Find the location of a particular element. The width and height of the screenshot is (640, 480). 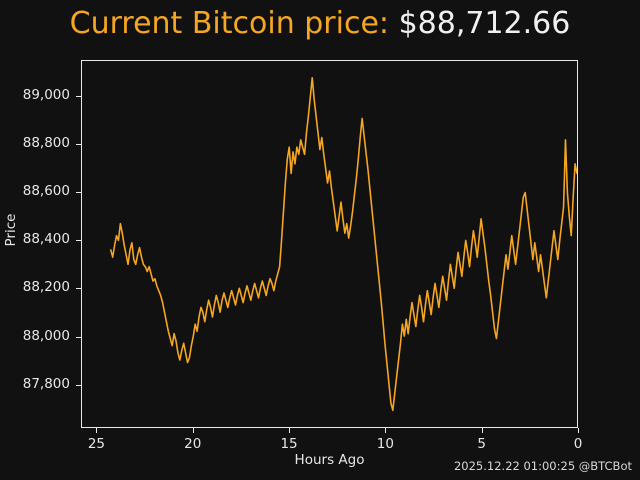

x-tick-label: 5 is located at coordinates (481, 444).